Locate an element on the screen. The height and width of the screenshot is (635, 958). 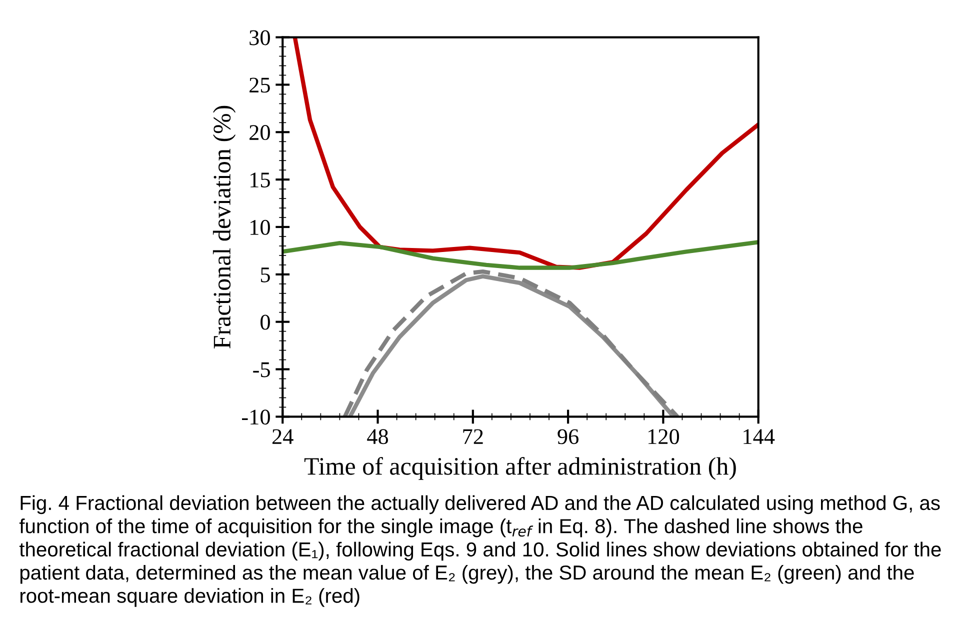
x-tick-label: 120 is located at coordinates (664, 436).